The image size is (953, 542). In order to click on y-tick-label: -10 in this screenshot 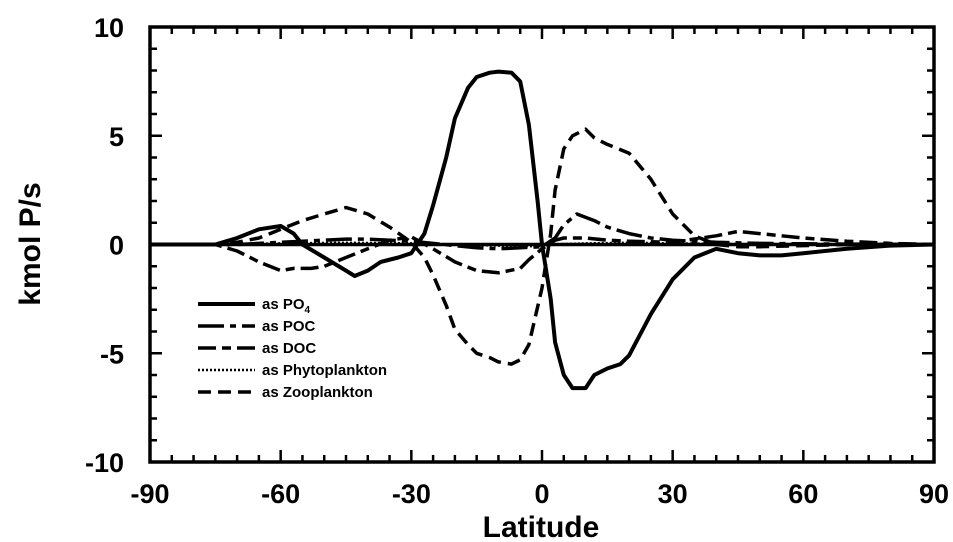, I will do `click(104, 463)`.